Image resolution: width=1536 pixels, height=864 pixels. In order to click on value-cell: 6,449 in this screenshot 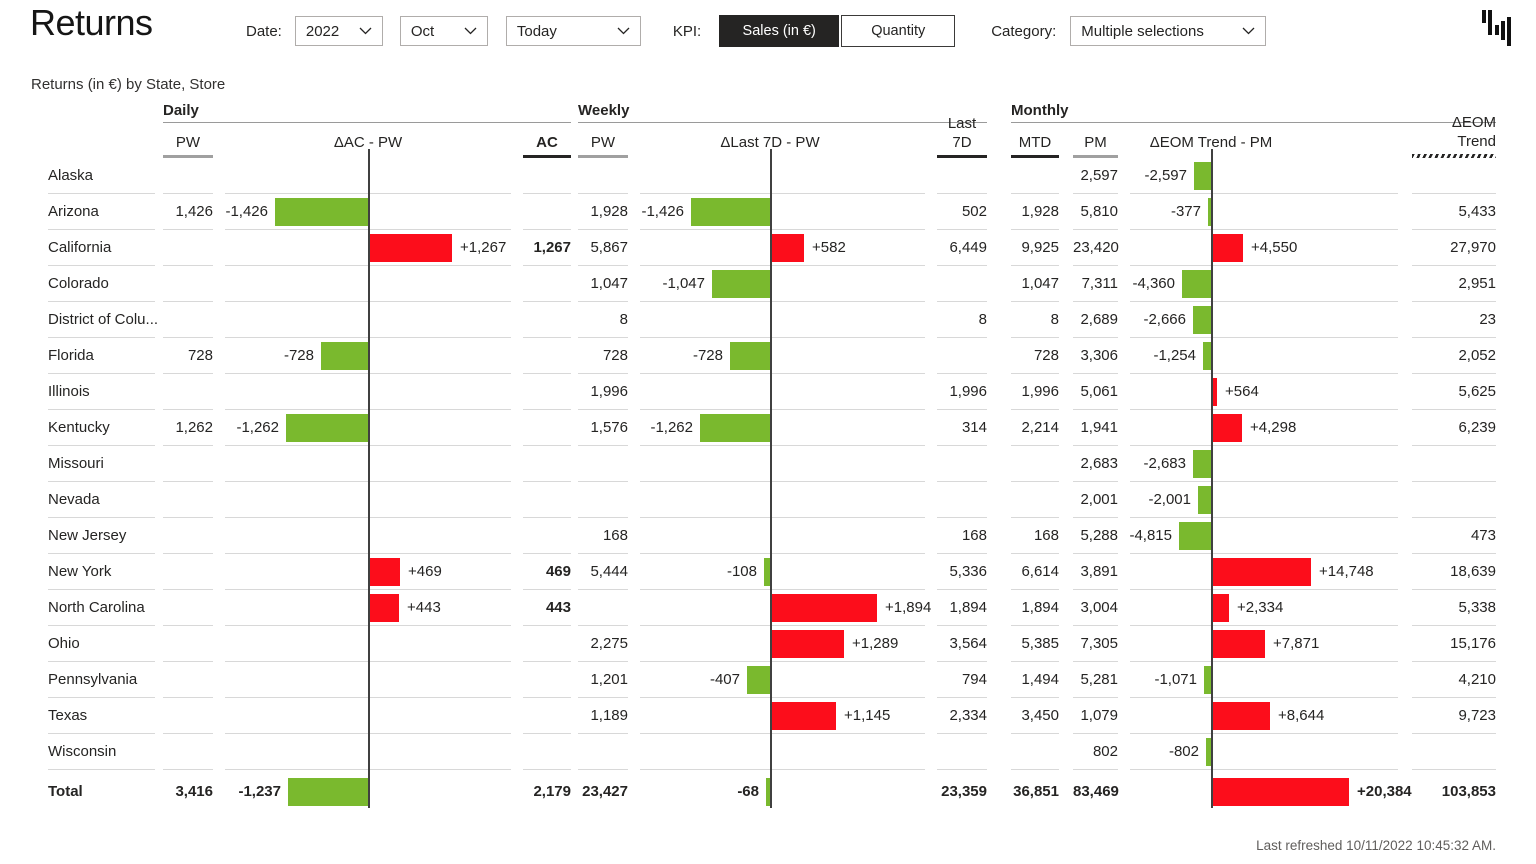, I will do `click(962, 248)`.